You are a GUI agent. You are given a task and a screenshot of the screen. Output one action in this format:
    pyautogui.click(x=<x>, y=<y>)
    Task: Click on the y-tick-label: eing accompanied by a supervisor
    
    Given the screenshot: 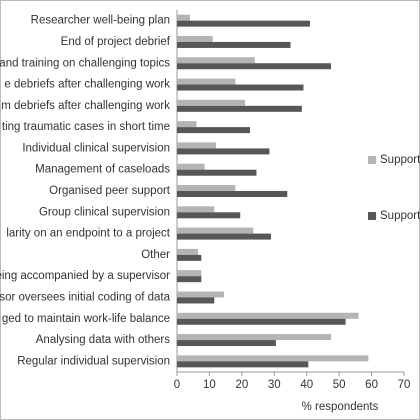 What is the action you would take?
    pyautogui.click(x=85, y=276)
    